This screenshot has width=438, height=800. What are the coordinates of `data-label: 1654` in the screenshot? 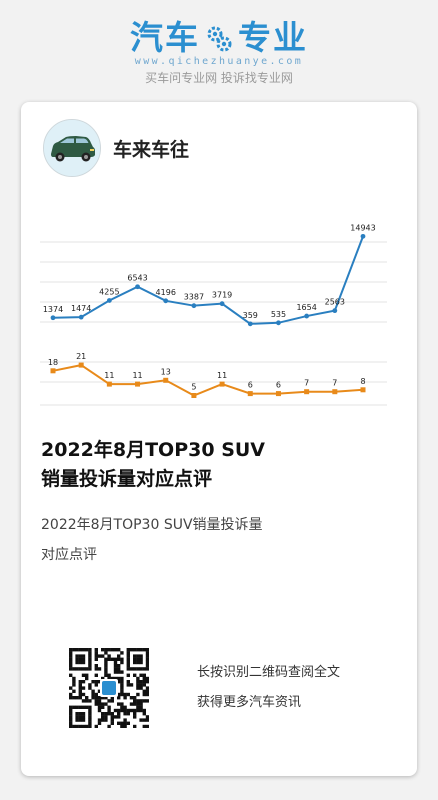 It's located at (306, 307).